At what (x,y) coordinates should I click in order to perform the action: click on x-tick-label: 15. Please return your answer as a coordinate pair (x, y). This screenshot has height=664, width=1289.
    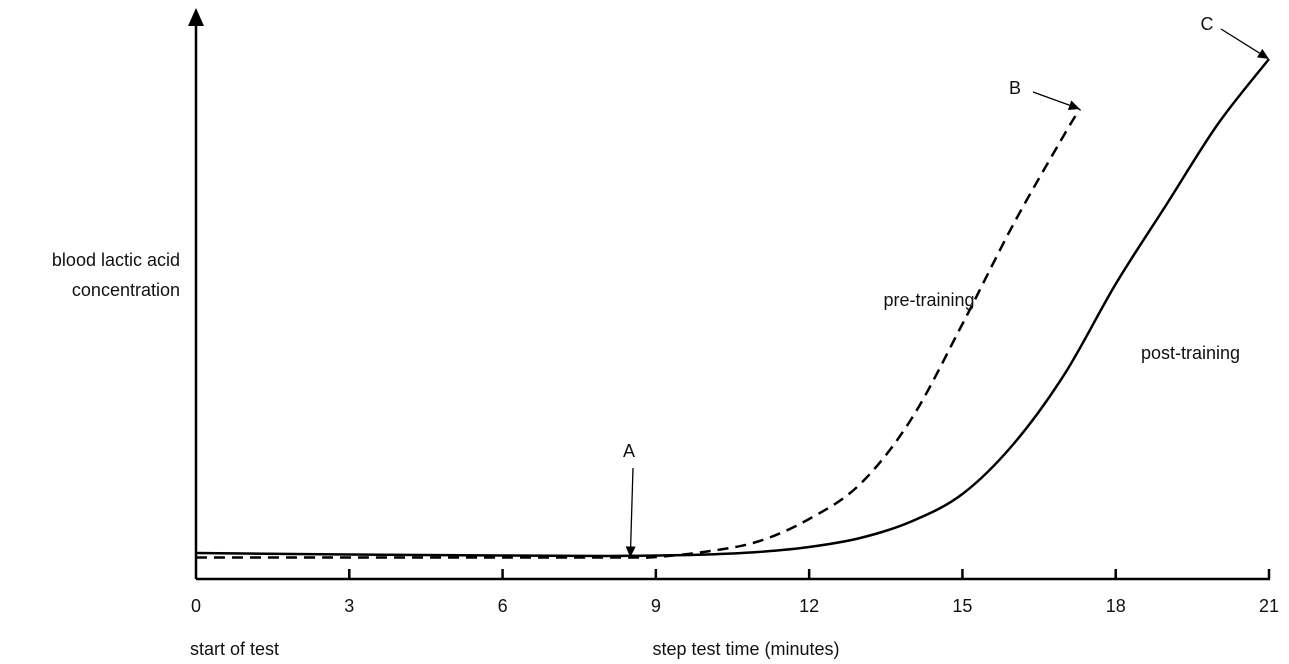
    Looking at the image, I should click on (962, 606).